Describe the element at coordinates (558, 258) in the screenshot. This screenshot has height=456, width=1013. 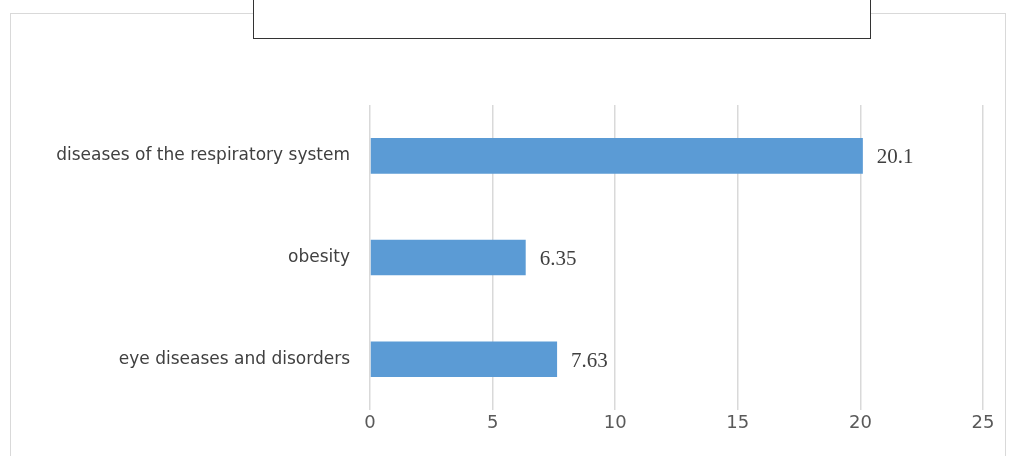
I see `data-label: 6.35` at that location.